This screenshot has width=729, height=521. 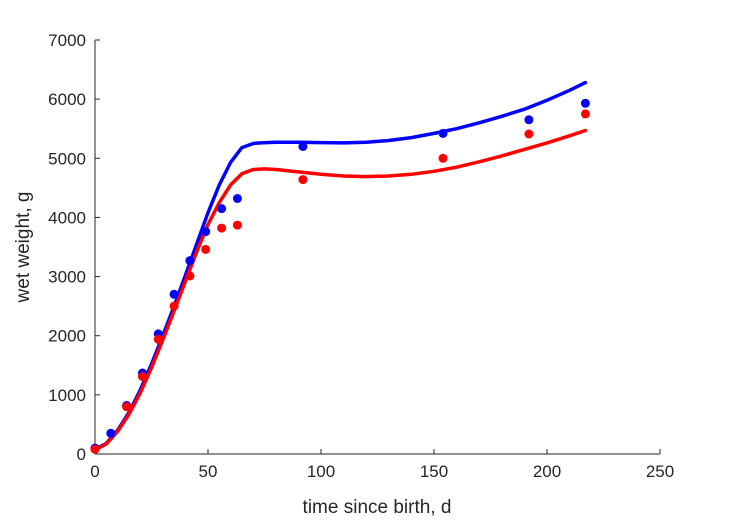 What do you see at coordinates (67, 336) in the screenshot?
I see `y-tick-label: 2000` at bounding box center [67, 336].